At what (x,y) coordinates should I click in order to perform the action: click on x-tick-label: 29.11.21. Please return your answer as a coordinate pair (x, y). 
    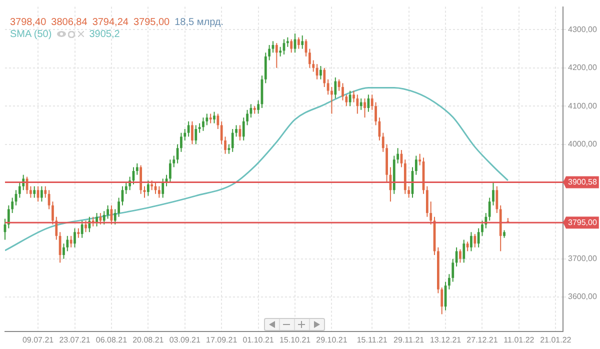
    Looking at the image, I should click on (409, 339).